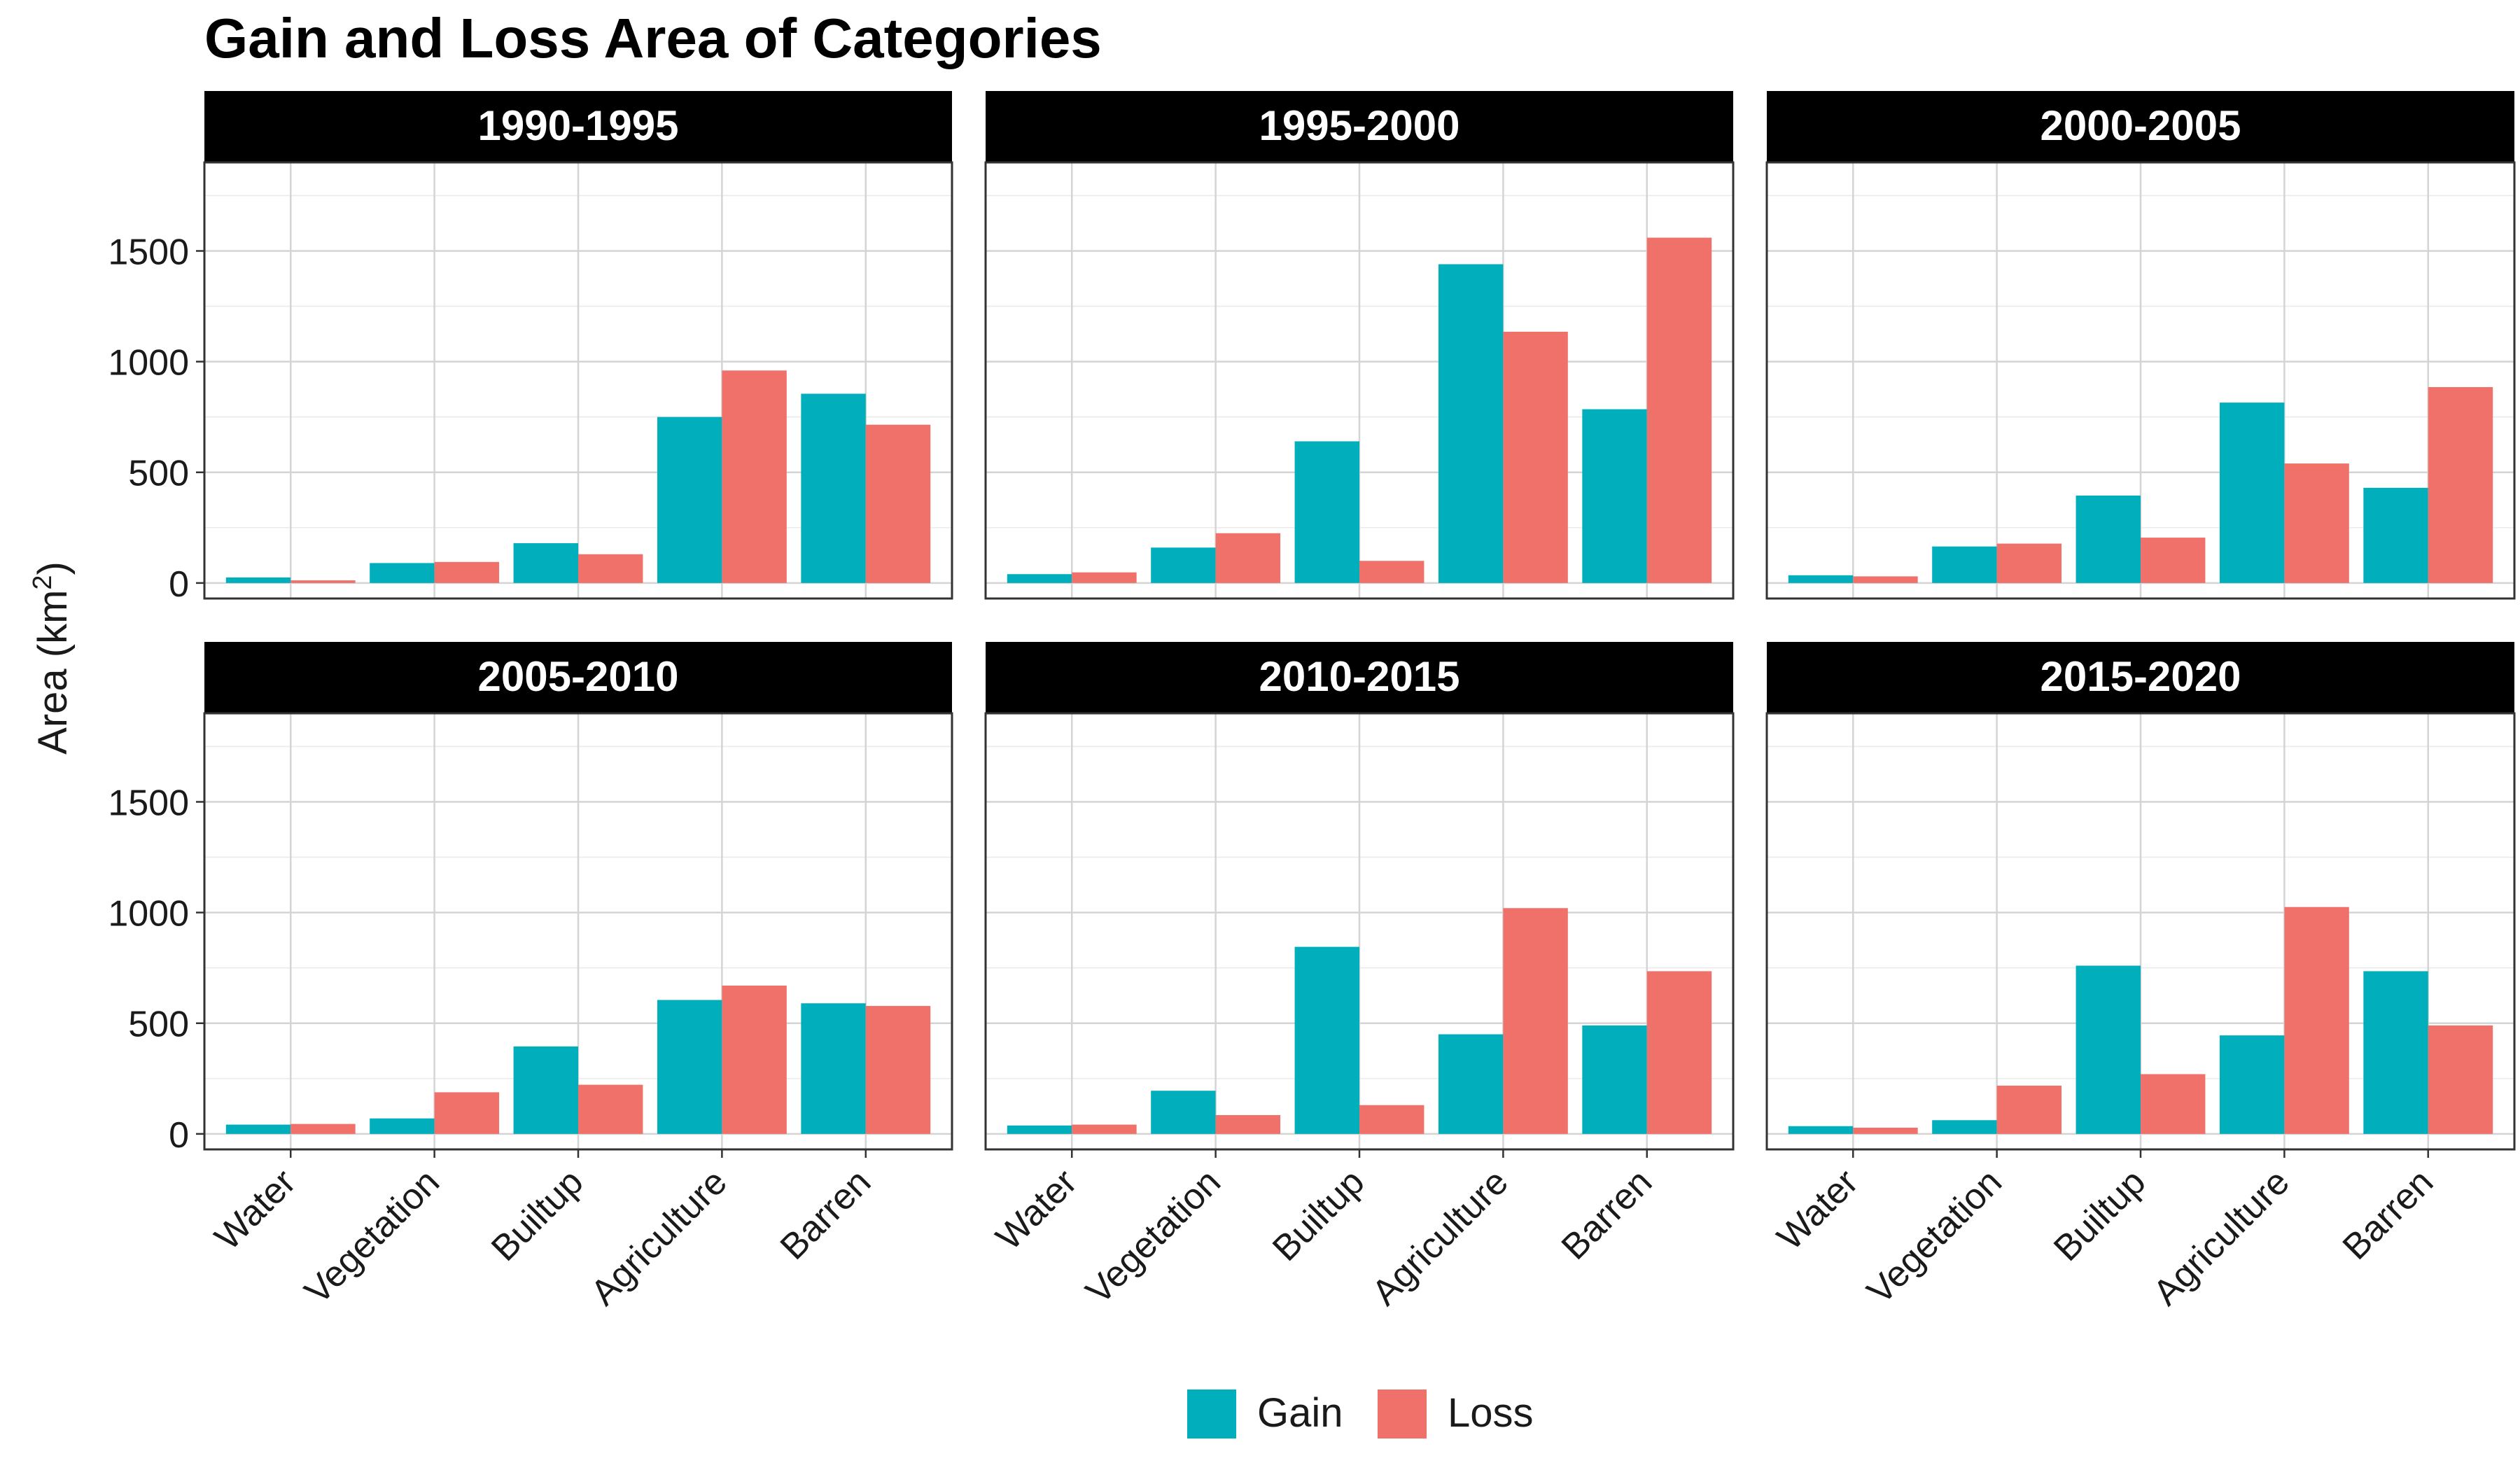 This screenshot has height=1470, width=2520. I want to click on panel-strip-label: 1990-1995, so click(578, 125).